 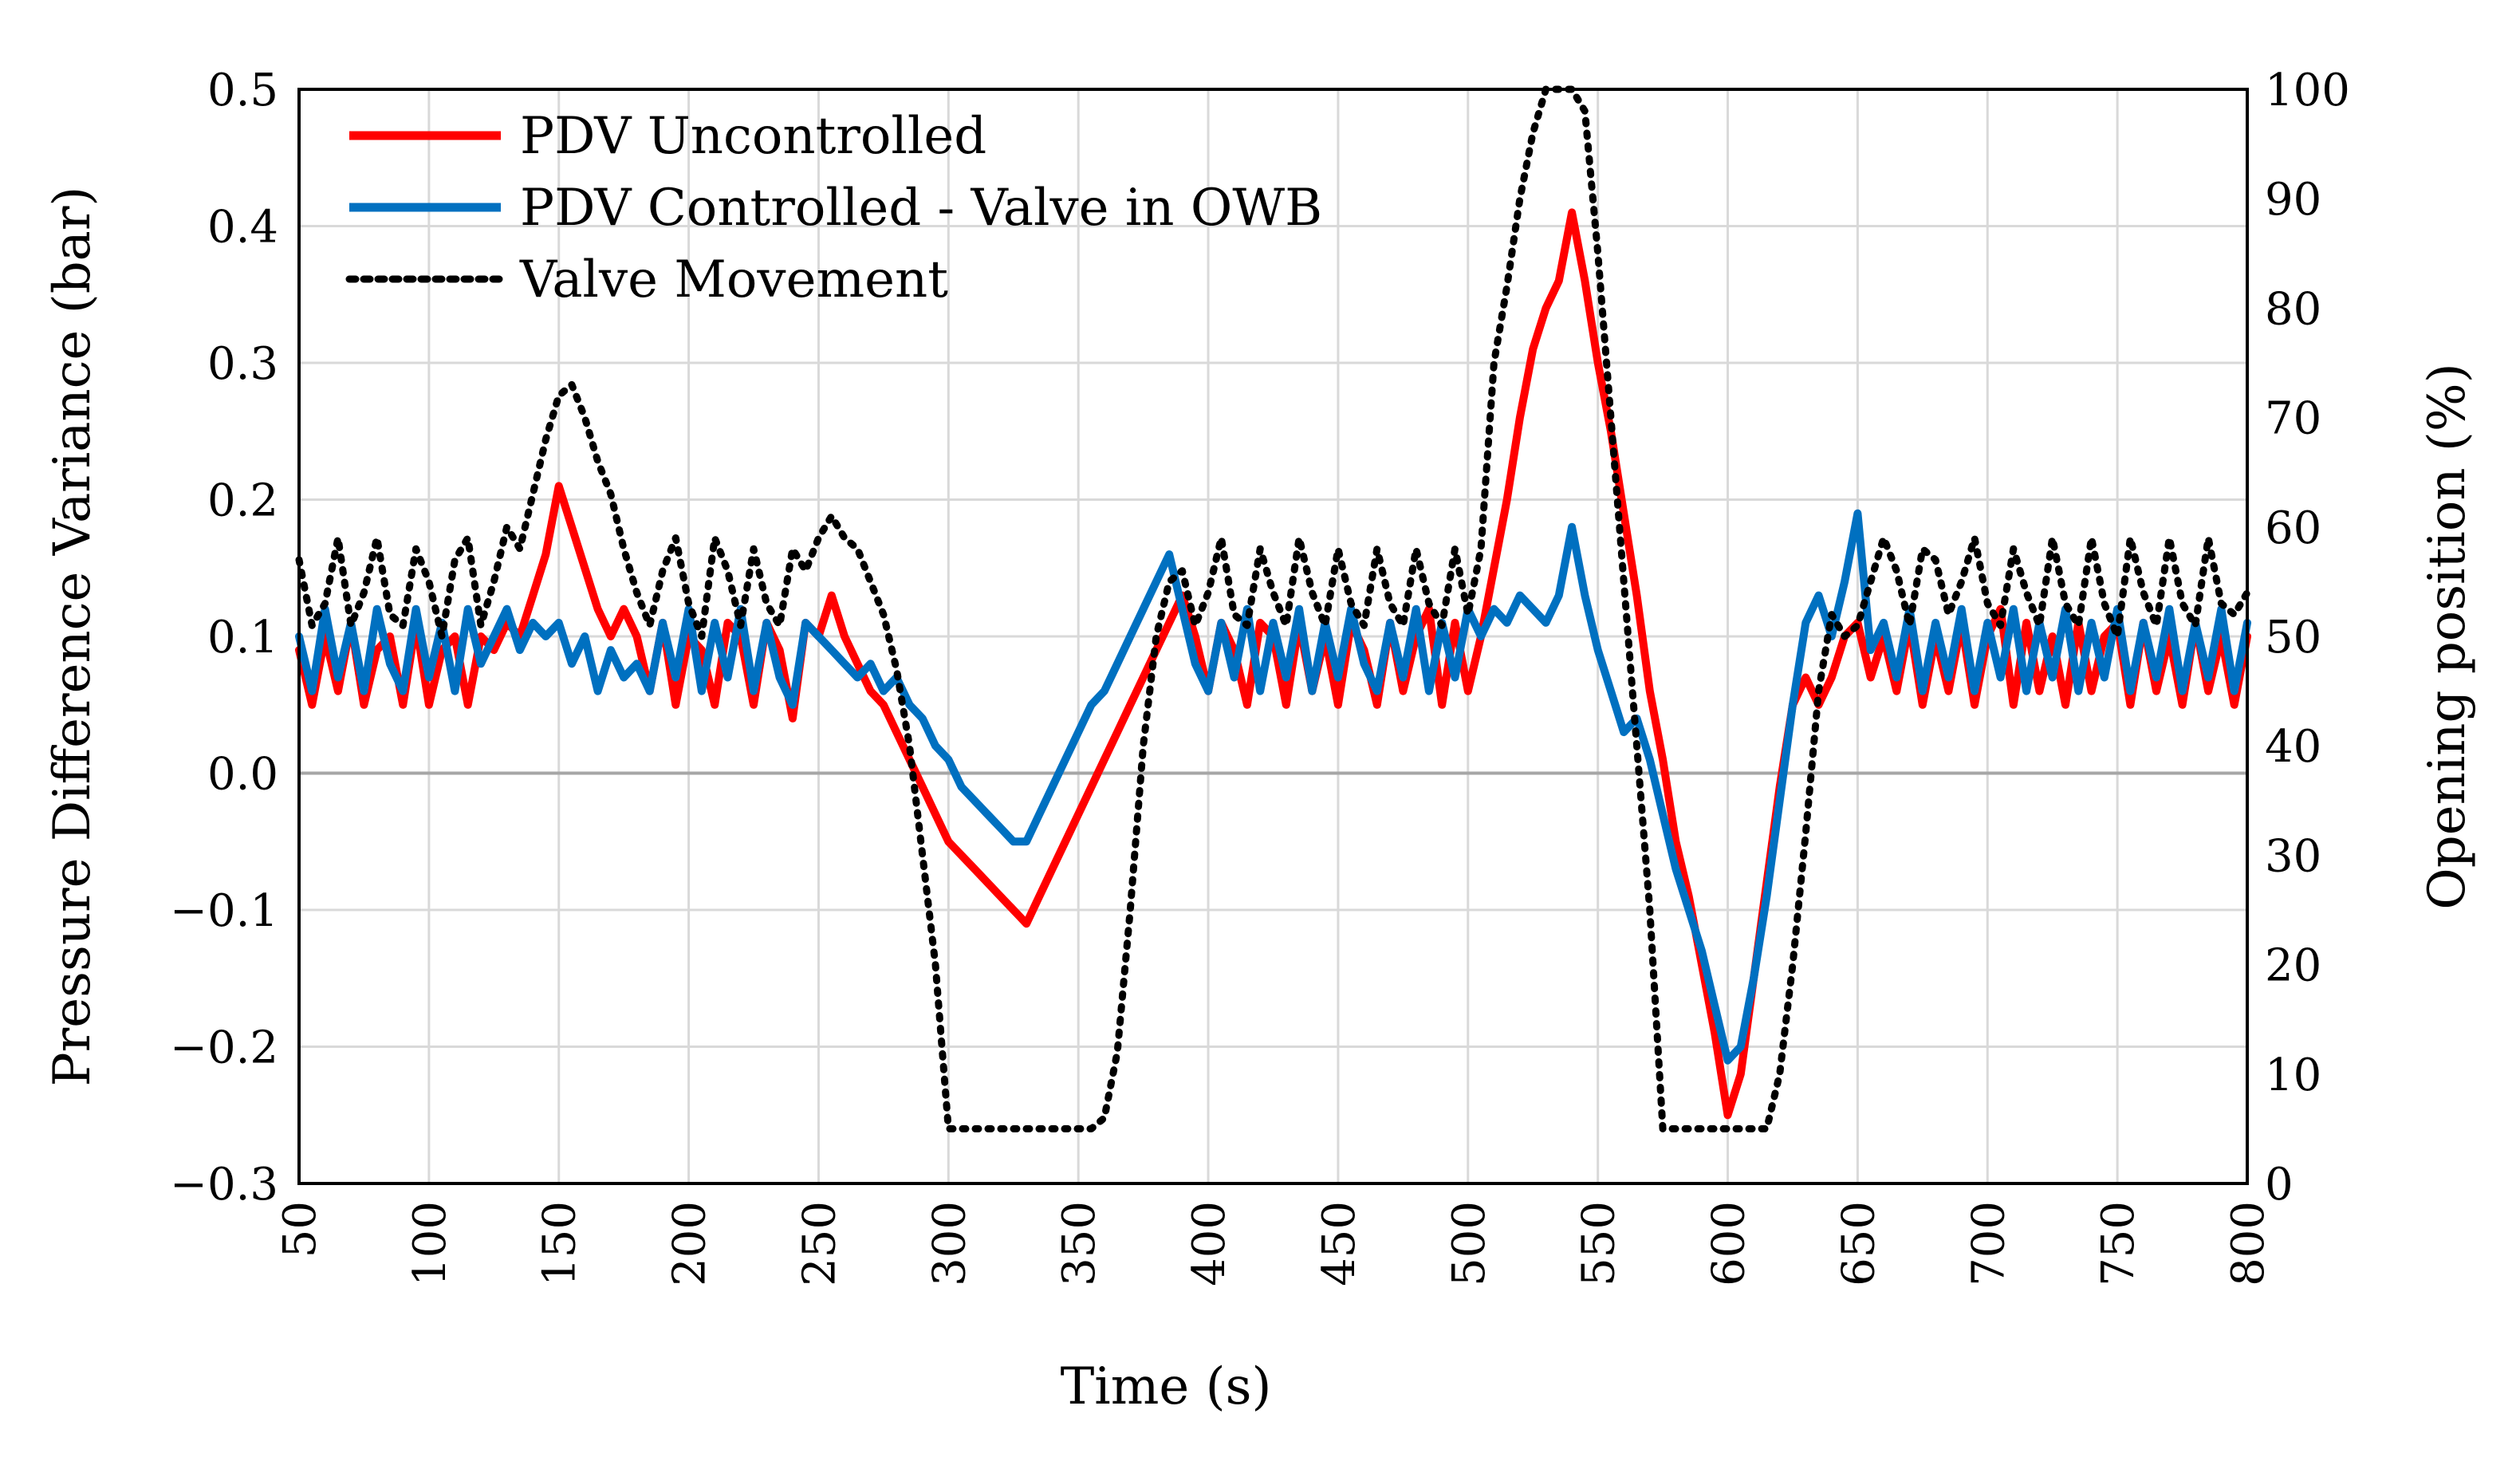 What do you see at coordinates (1469, 1243) in the screenshot?
I see `x-tick-label: 500` at bounding box center [1469, 1243].